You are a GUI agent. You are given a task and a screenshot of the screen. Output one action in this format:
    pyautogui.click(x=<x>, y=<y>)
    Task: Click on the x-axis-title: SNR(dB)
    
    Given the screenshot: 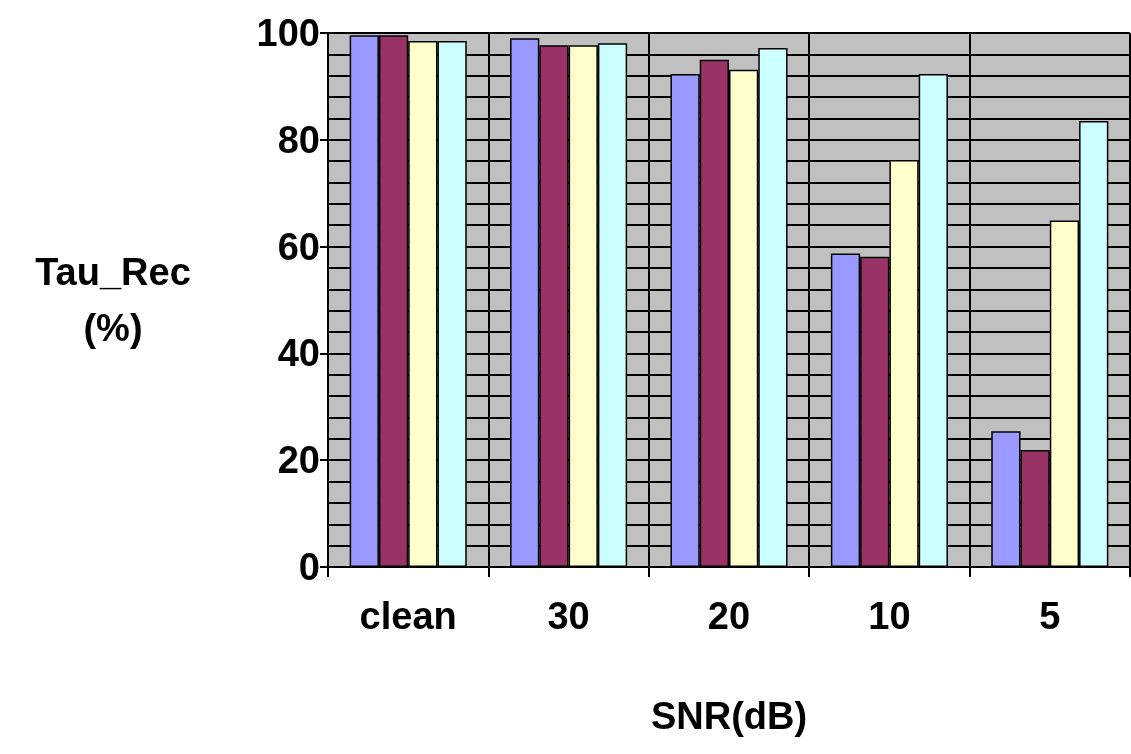 What is the action you would take?
    pyautogui.click(x=729, y=716)
    